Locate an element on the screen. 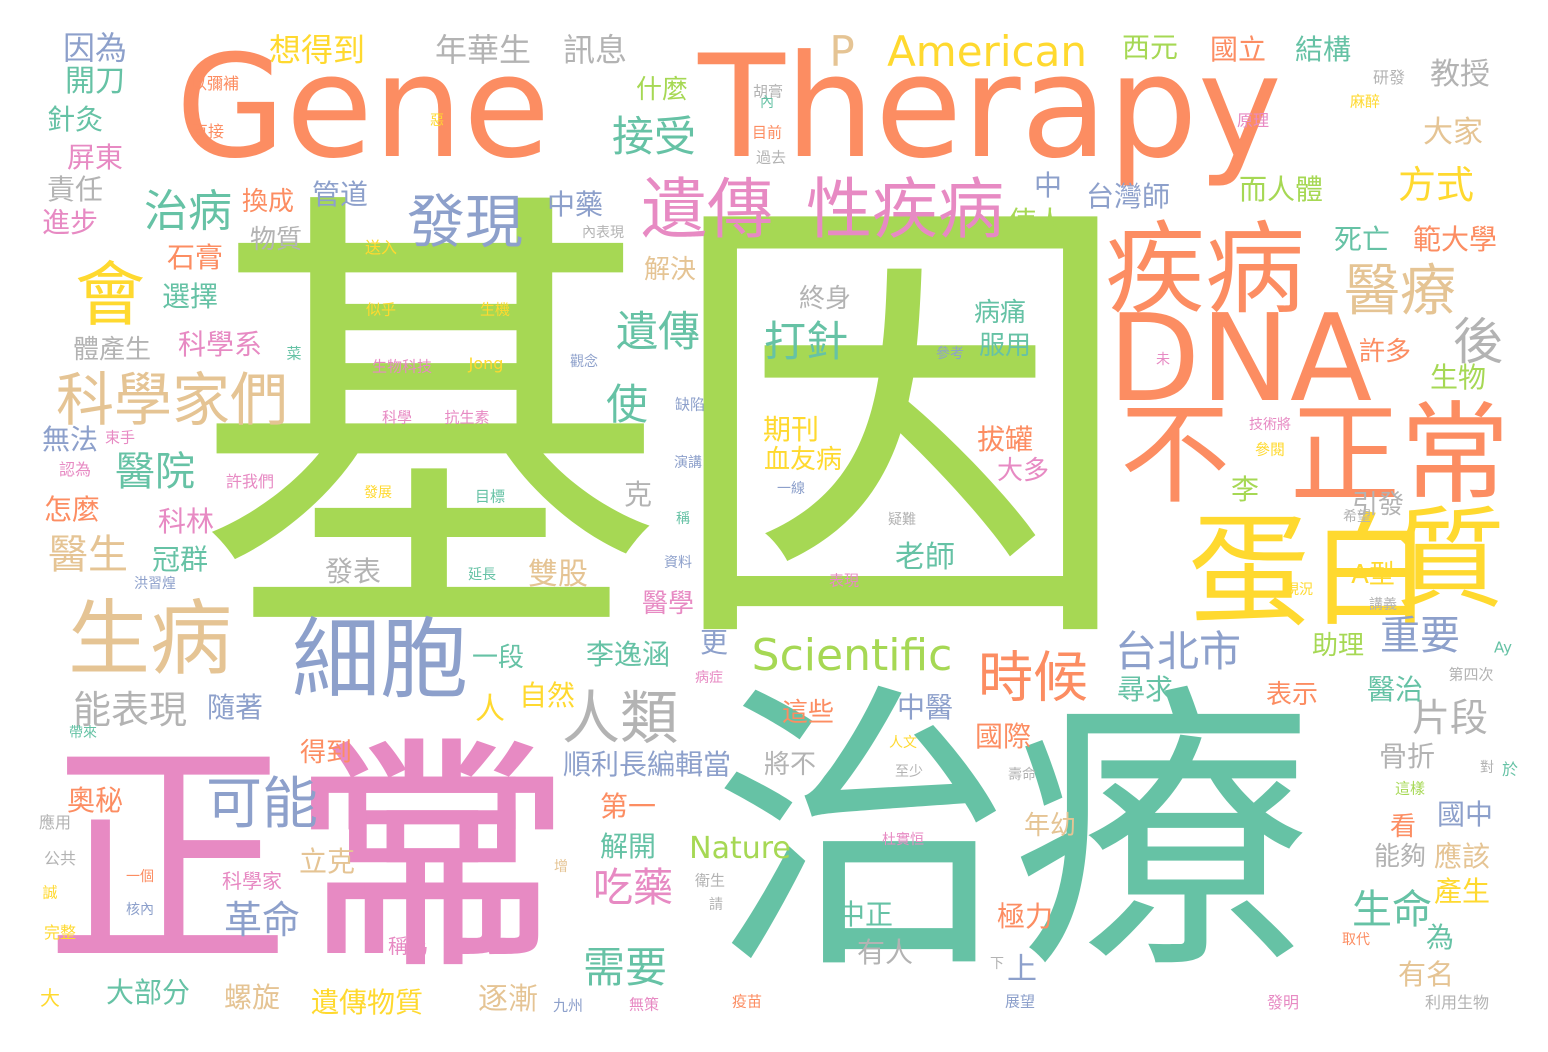 Image resolution: width=1548 pixels, height=1052 pixels. cloud-word: 國立 is located at coordinates (1238, 49).